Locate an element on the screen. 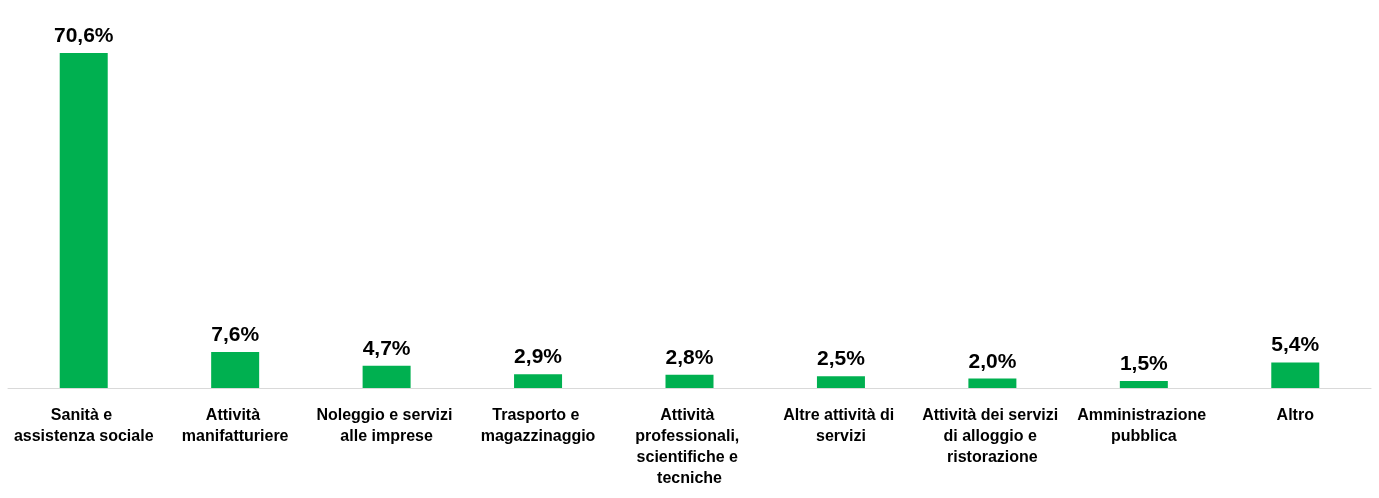 The width and height of the screenshot is (1379, 498). x-tick-label: Attività dei servizi di alloggio e ristorazione is located at coordinates (992, 435).